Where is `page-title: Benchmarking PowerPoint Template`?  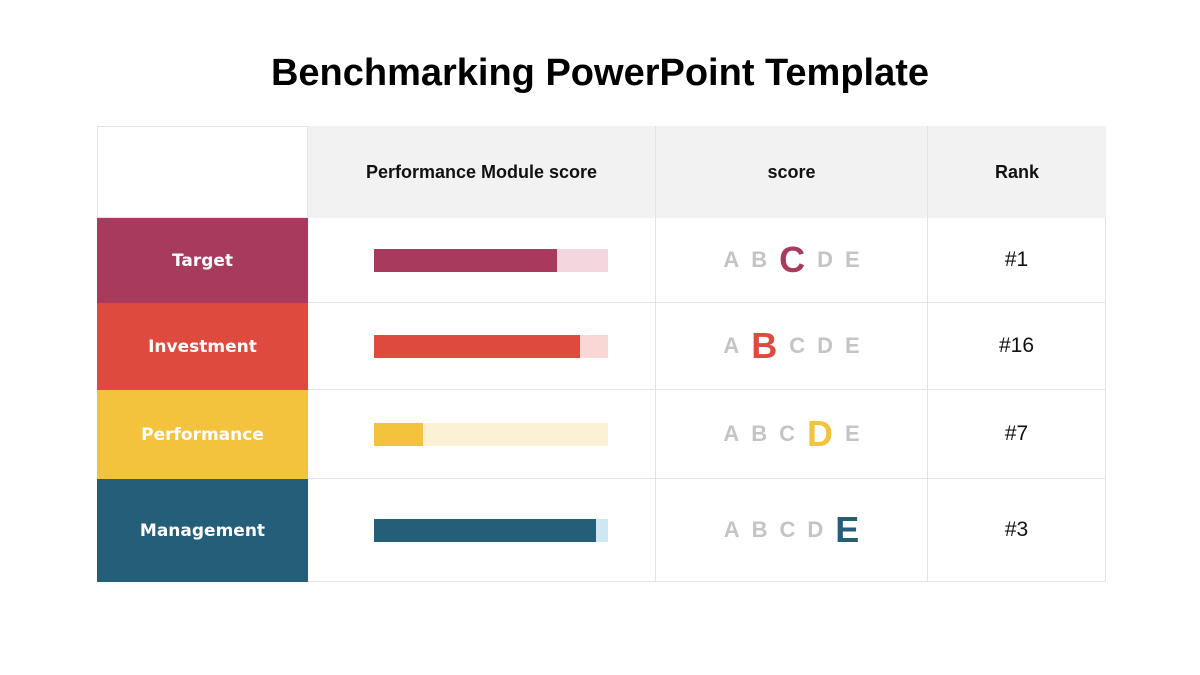 page-title: Benchmarking PowerPoint Template is located at coordinates (600, 73).